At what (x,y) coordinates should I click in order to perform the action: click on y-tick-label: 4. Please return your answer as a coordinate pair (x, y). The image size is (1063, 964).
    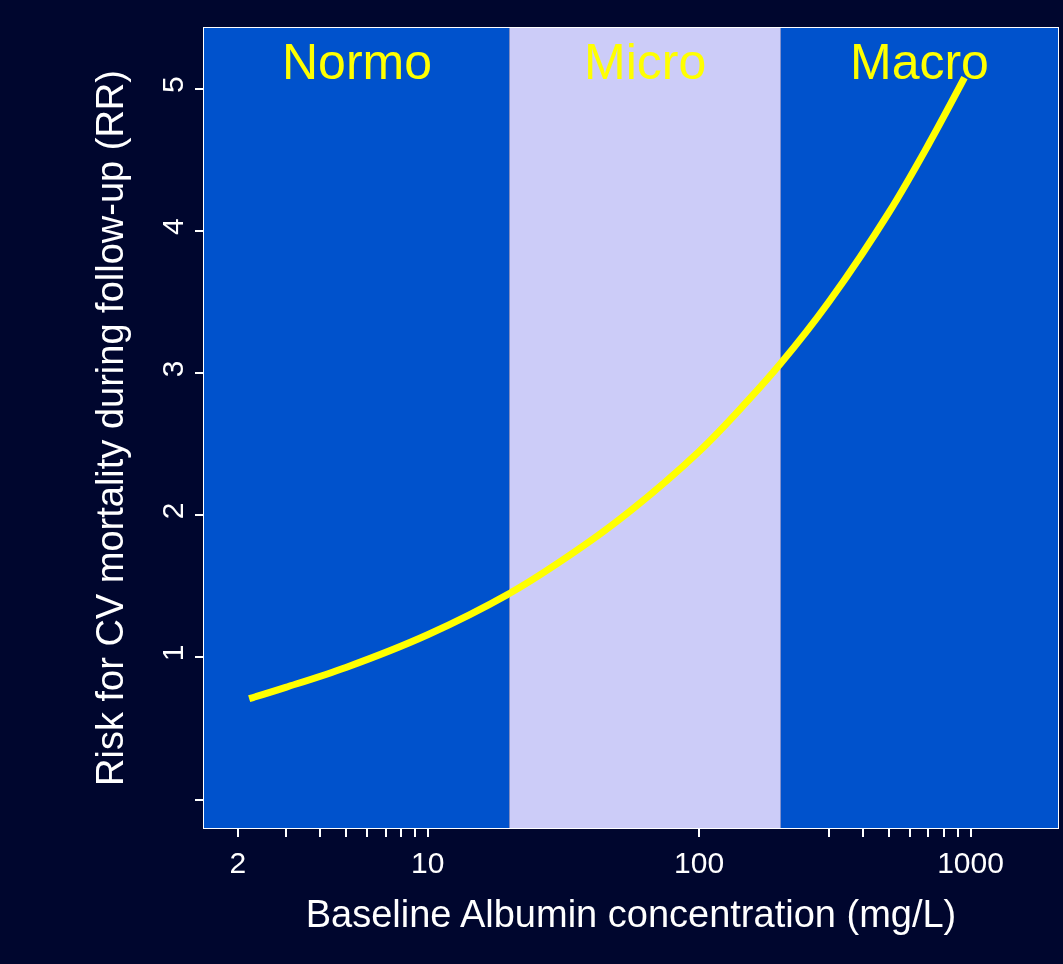
    Looking at the image, I should click on (172, 227).